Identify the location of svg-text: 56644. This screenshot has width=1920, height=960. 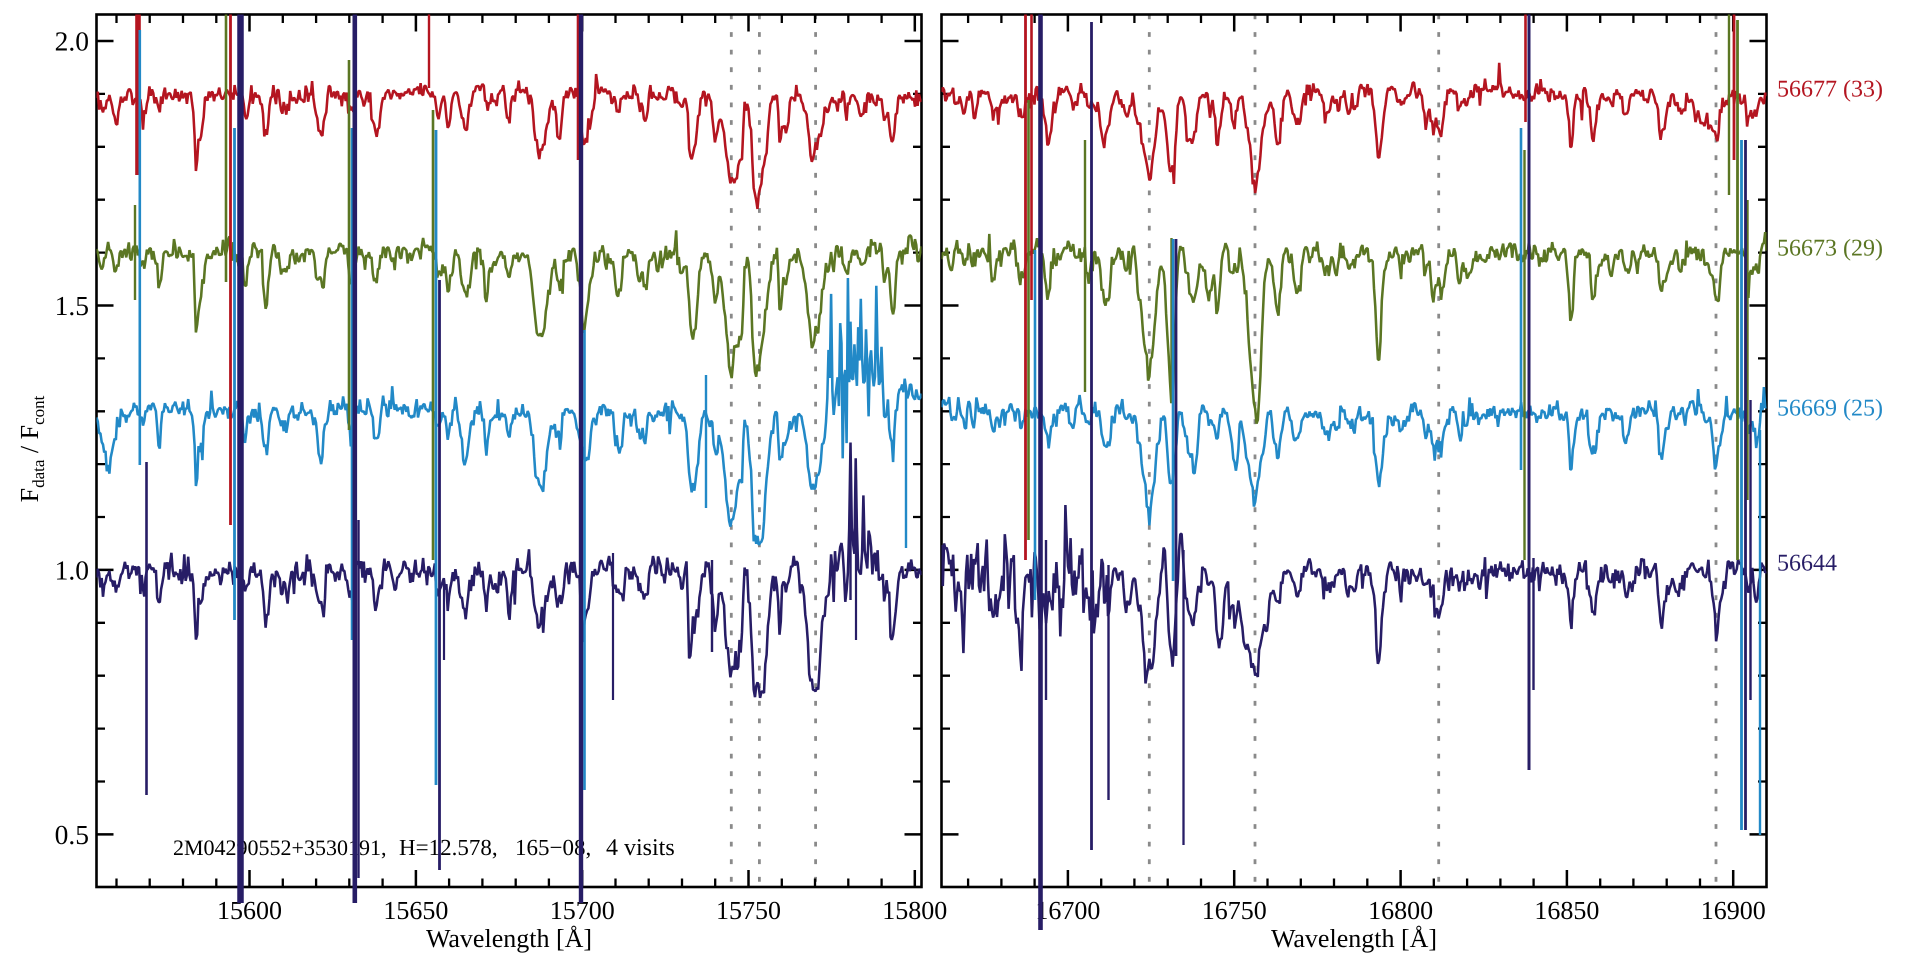
(1807, 563).